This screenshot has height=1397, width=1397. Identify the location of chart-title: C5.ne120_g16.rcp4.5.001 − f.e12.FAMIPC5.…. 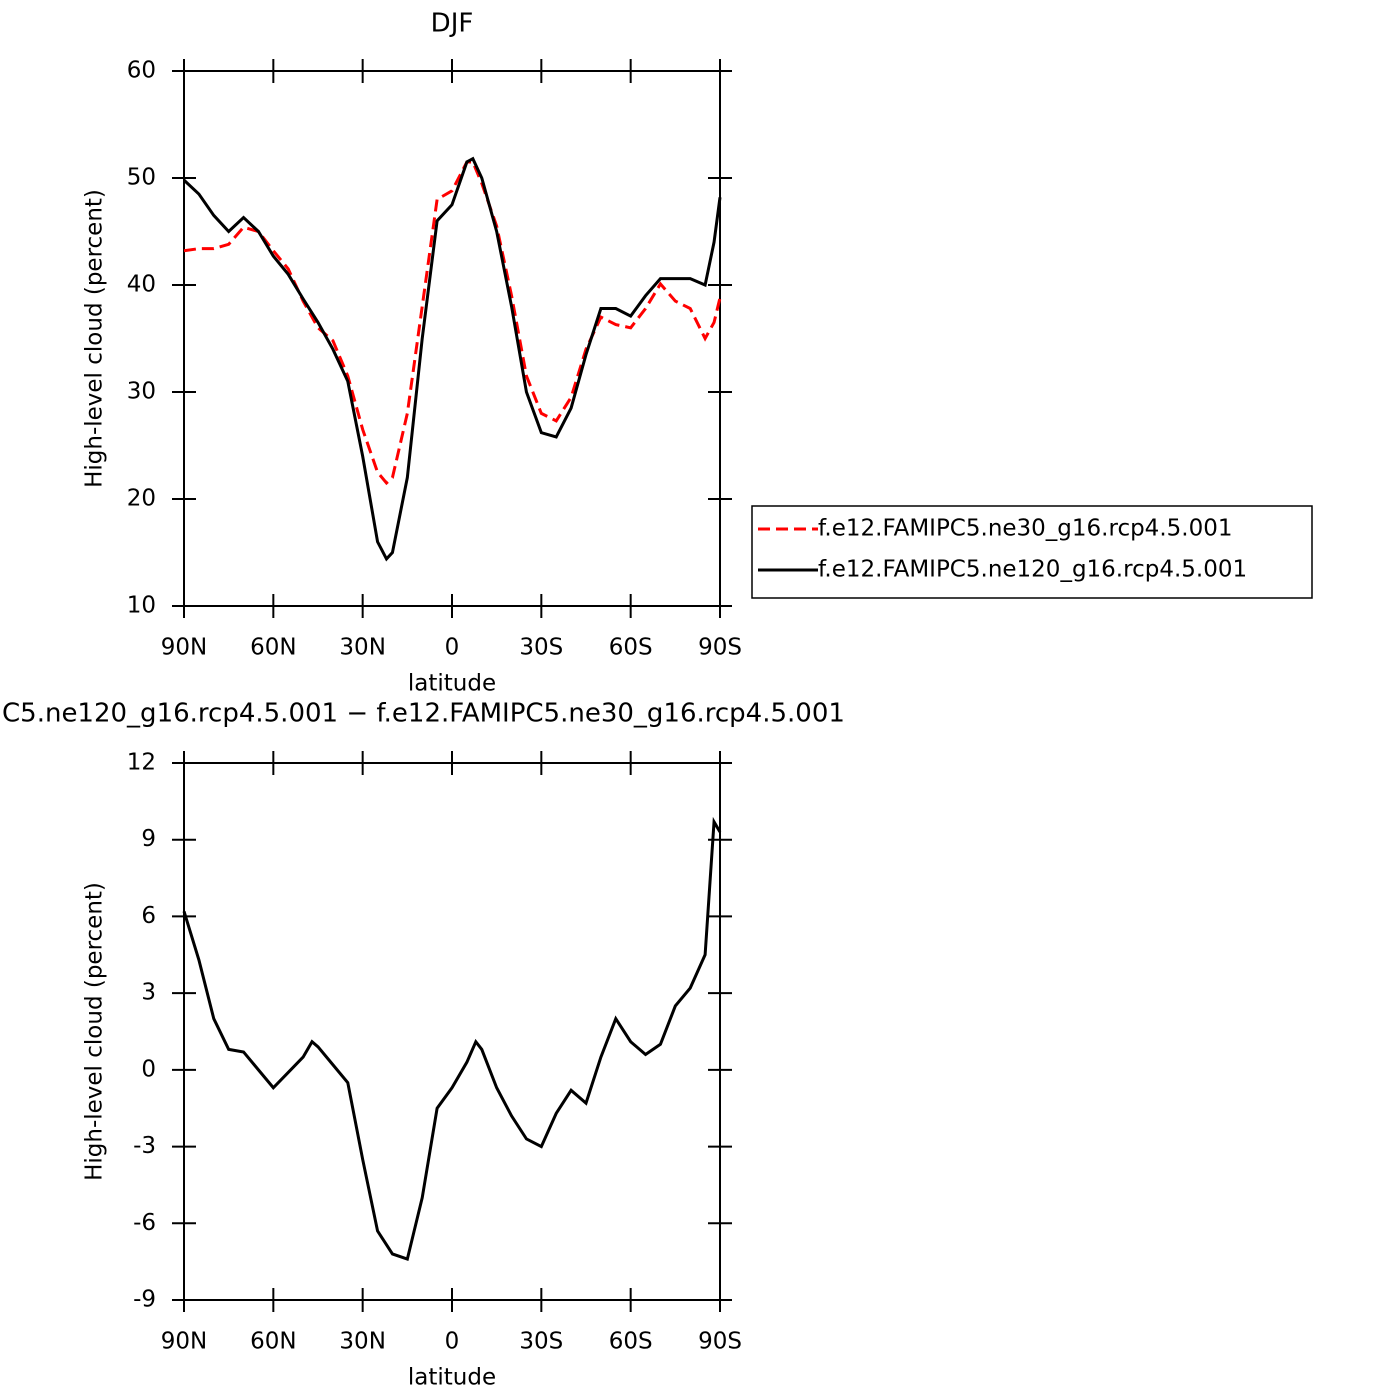
(423, 714).